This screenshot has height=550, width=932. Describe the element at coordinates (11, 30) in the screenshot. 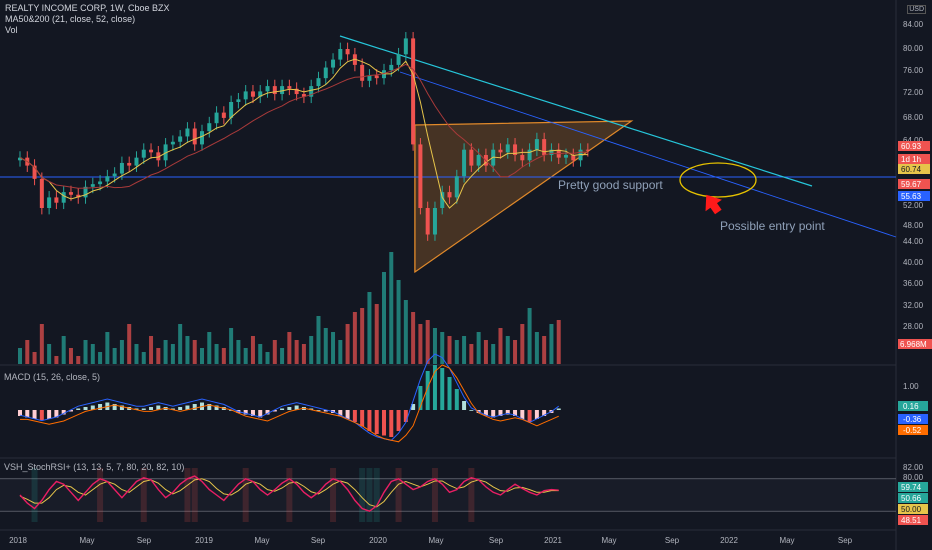

I see `volume-legend: Vol` at that location.